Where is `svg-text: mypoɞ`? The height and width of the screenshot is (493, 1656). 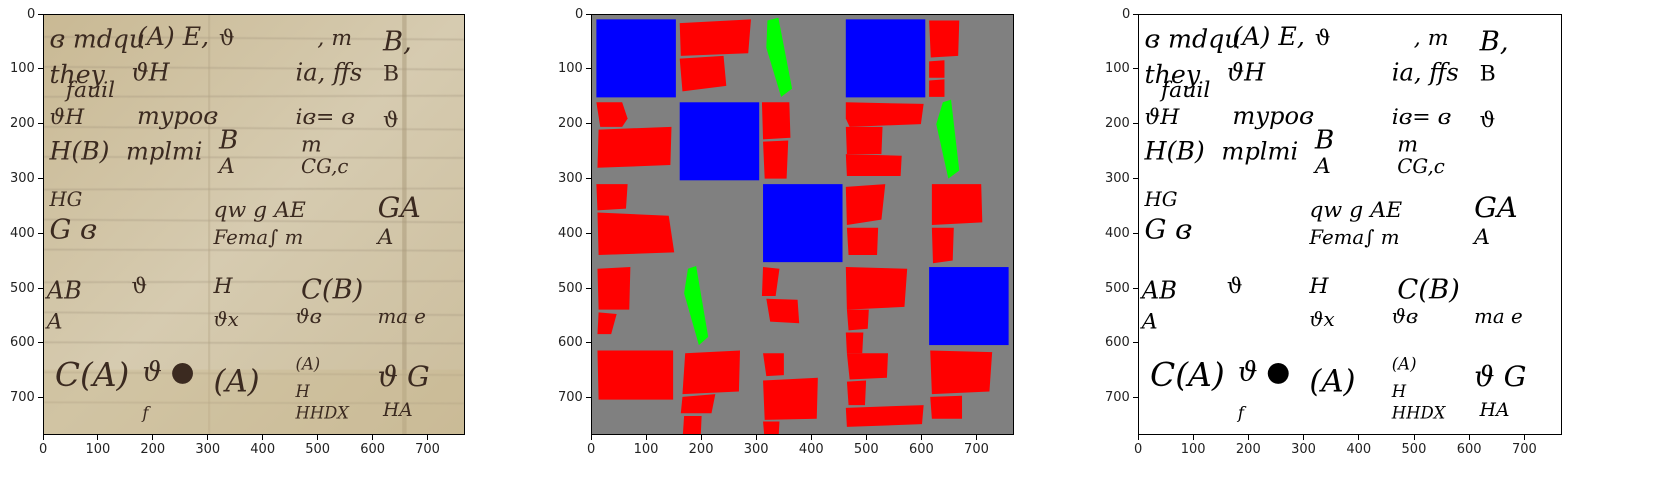 svg-text: mypoɞ is located at coordinates (177, 116).